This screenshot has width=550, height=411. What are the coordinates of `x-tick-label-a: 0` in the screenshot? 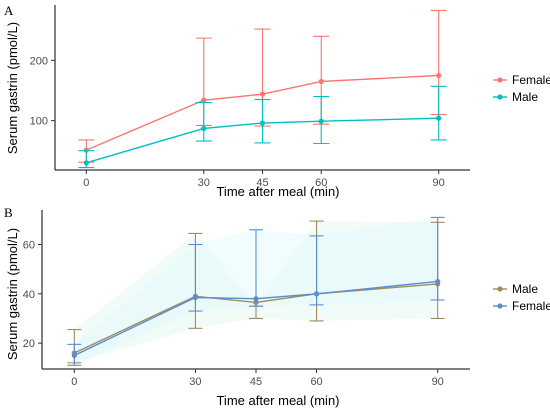 It's located at (86, 183).